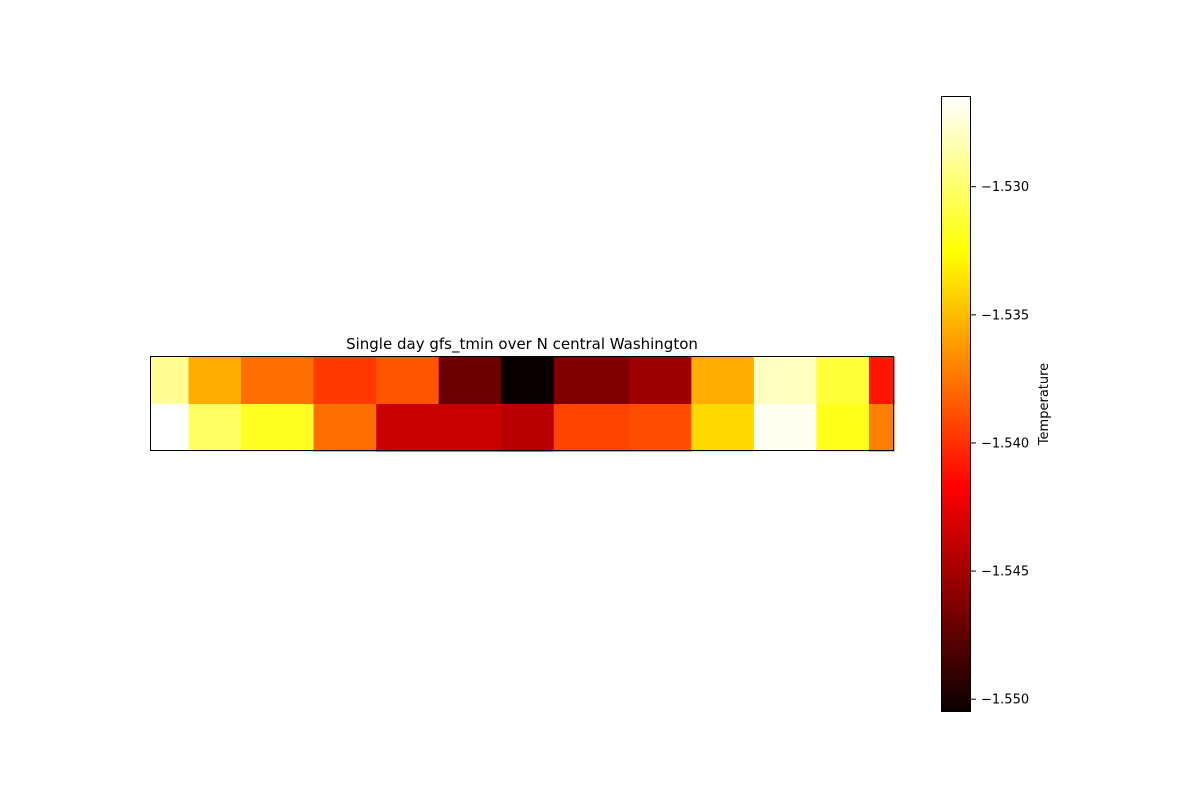  Describe the element at coordinates (408, 428) in the screenshot. I see `heatmap-cell-r1-c4` at that location.